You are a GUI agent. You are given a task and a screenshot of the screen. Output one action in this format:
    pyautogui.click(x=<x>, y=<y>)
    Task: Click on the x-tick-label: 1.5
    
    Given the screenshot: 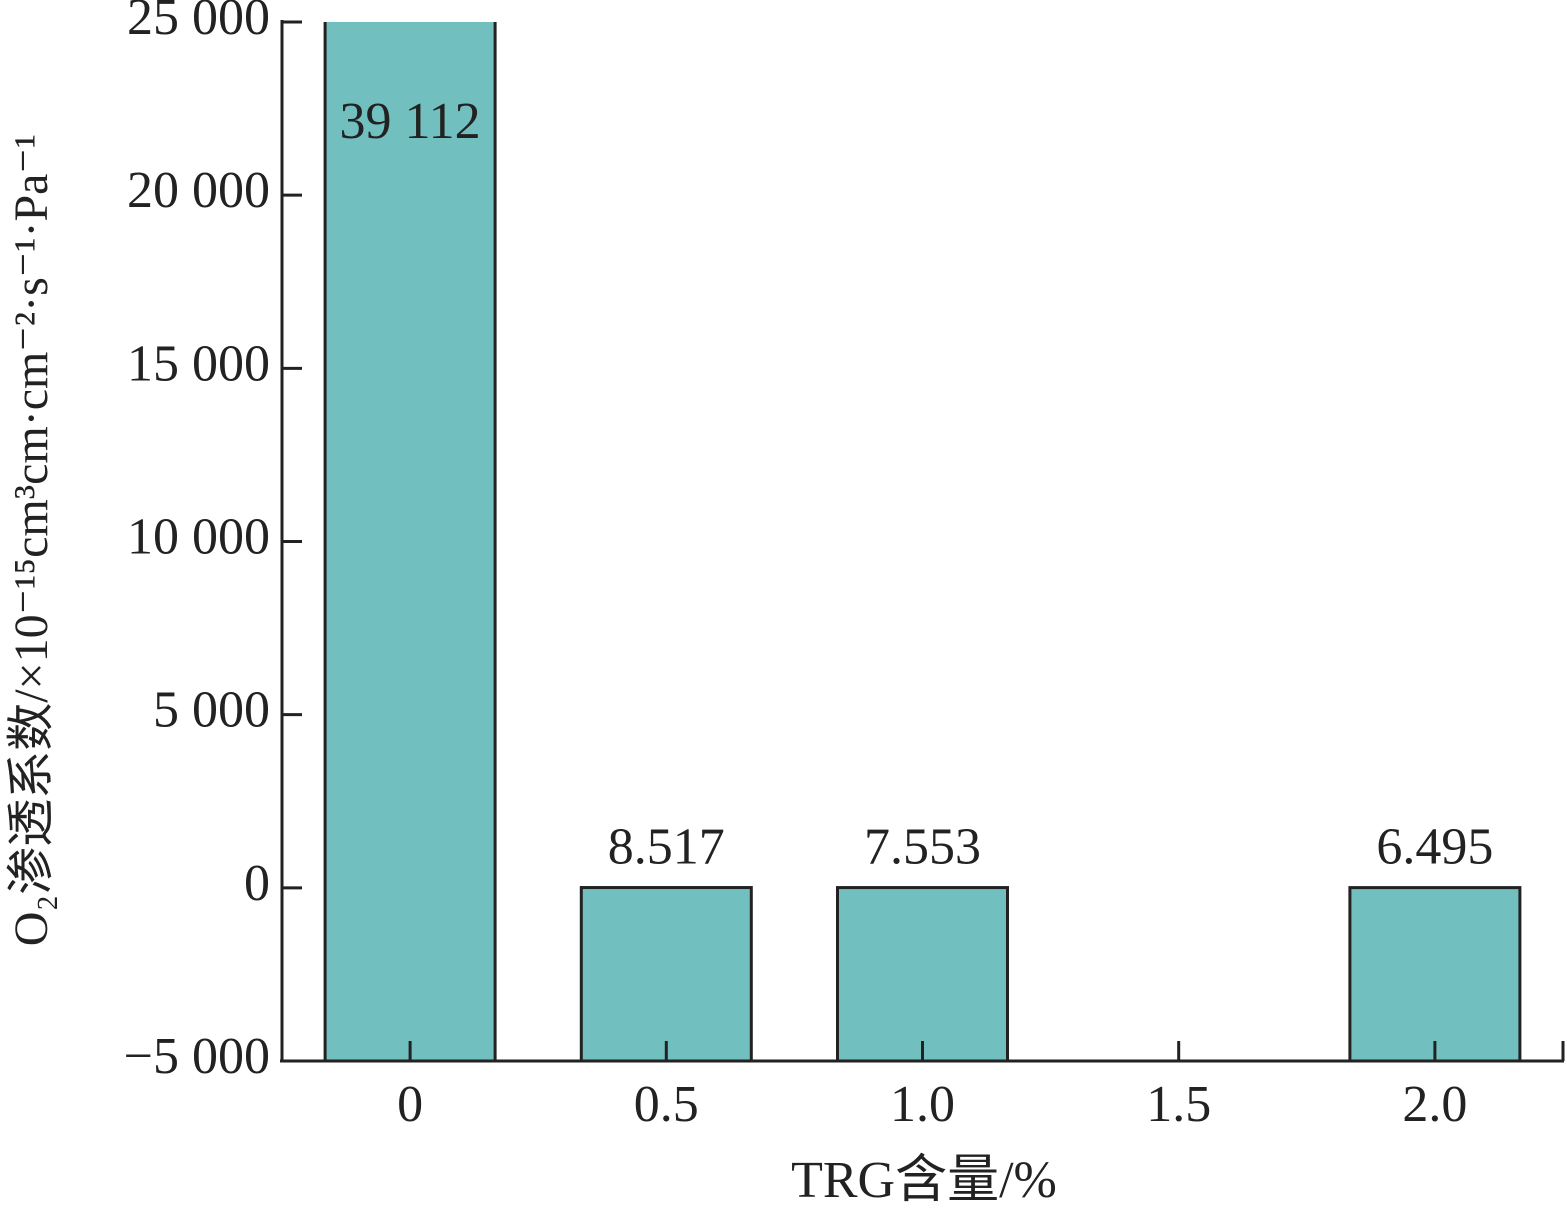 What is the action you would take?
    pyautogui.click(x=1178, y=1104)
    